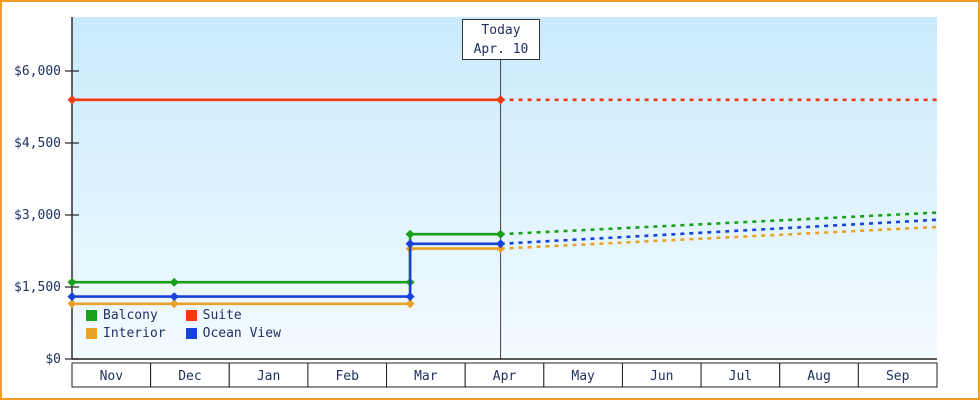 This screenshot has width=980, height=400. Describe the element at coordinates (661, 376) in the screenshot. I see `month-label: Jun` at that location.